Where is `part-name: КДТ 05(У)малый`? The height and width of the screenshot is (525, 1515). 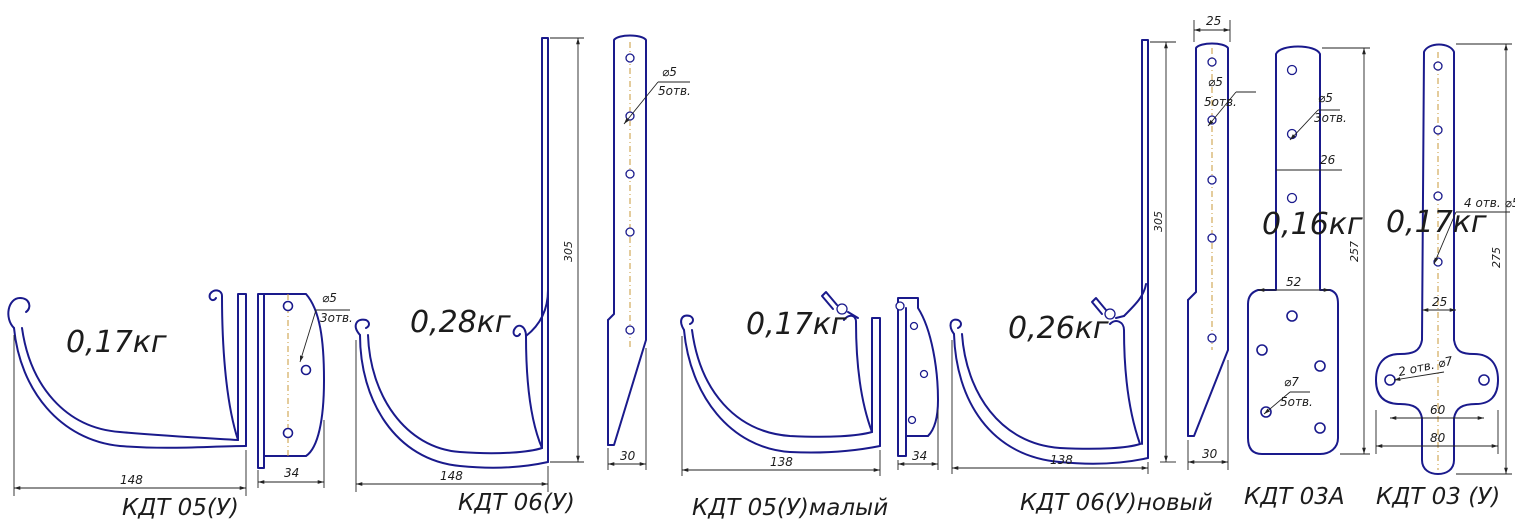 part-name: КДТ 05(У)малый is located at coordinates (790, 508).